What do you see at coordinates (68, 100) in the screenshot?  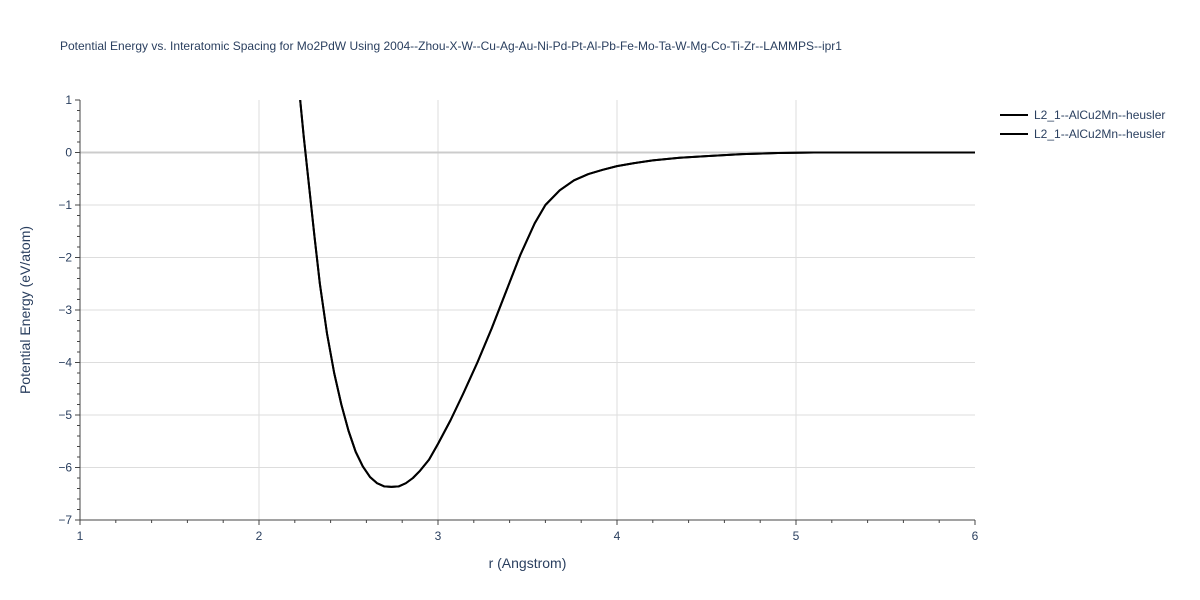 I see `y-tick-label: 1` at bounding box center [68, 100].